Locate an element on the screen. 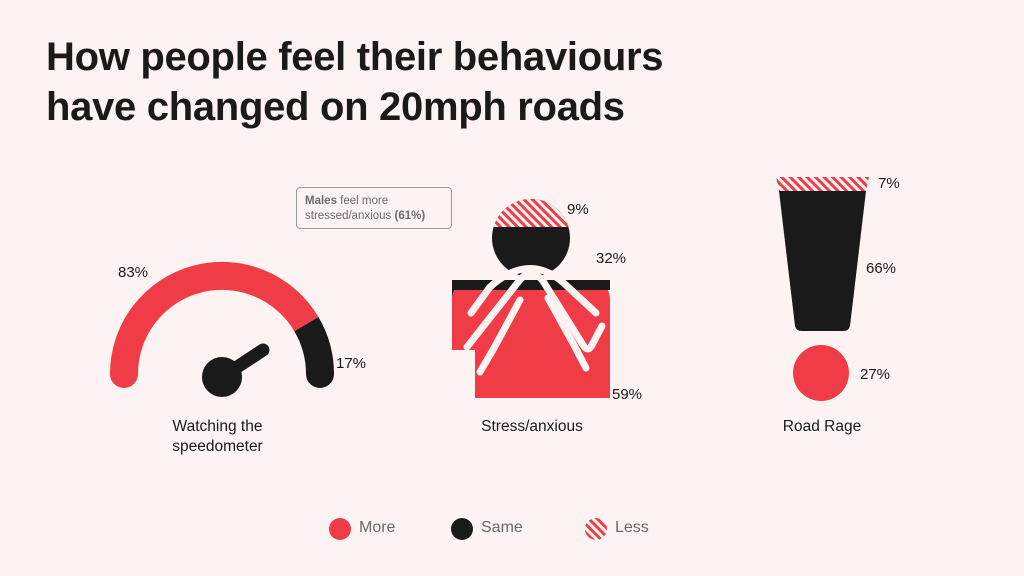  stress-caption: Stress/anxious is located at coordinates (532, 426).